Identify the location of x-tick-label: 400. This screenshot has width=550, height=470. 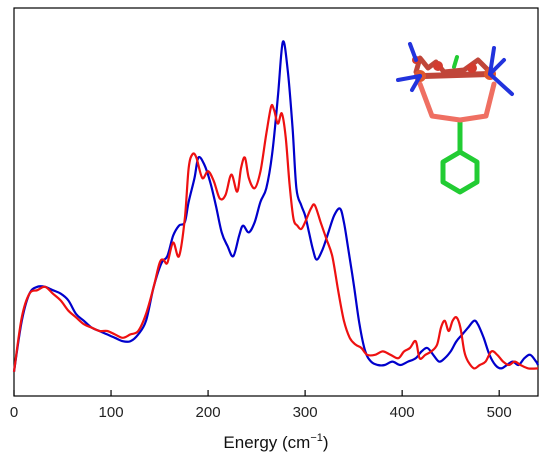
(402, 412).